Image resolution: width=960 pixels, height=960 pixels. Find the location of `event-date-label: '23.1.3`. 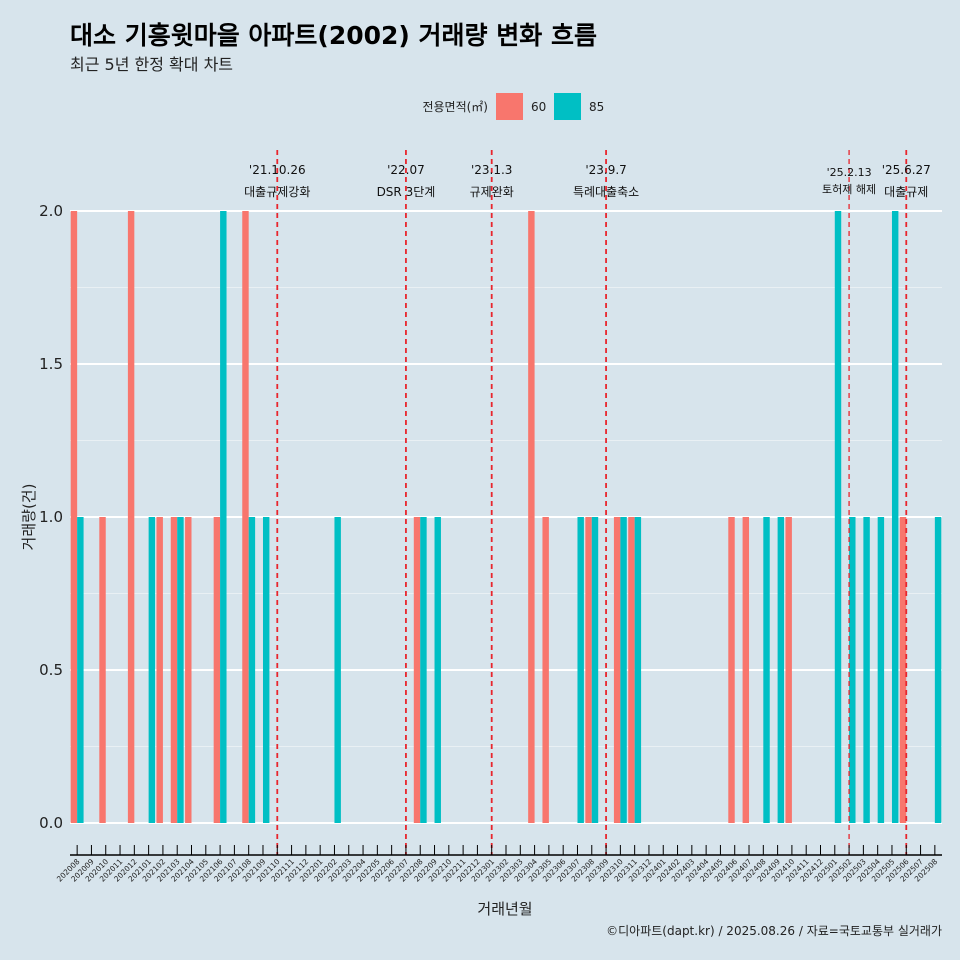

event-date-label: '23.1.3 is located at coordinates (491, 170).